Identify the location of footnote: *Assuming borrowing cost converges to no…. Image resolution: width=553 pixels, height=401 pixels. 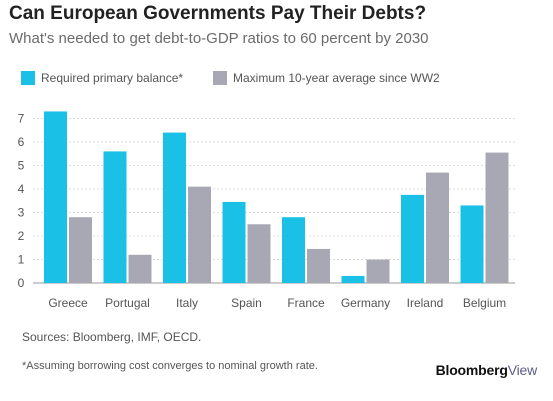
(170, 366).